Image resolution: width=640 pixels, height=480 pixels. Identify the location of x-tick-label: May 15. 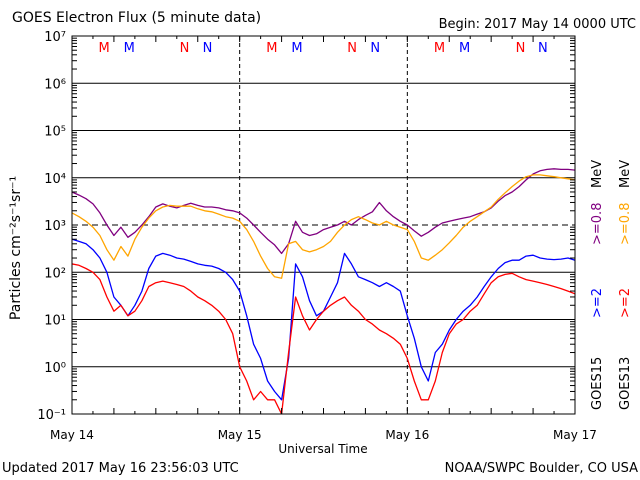
(240, 435).